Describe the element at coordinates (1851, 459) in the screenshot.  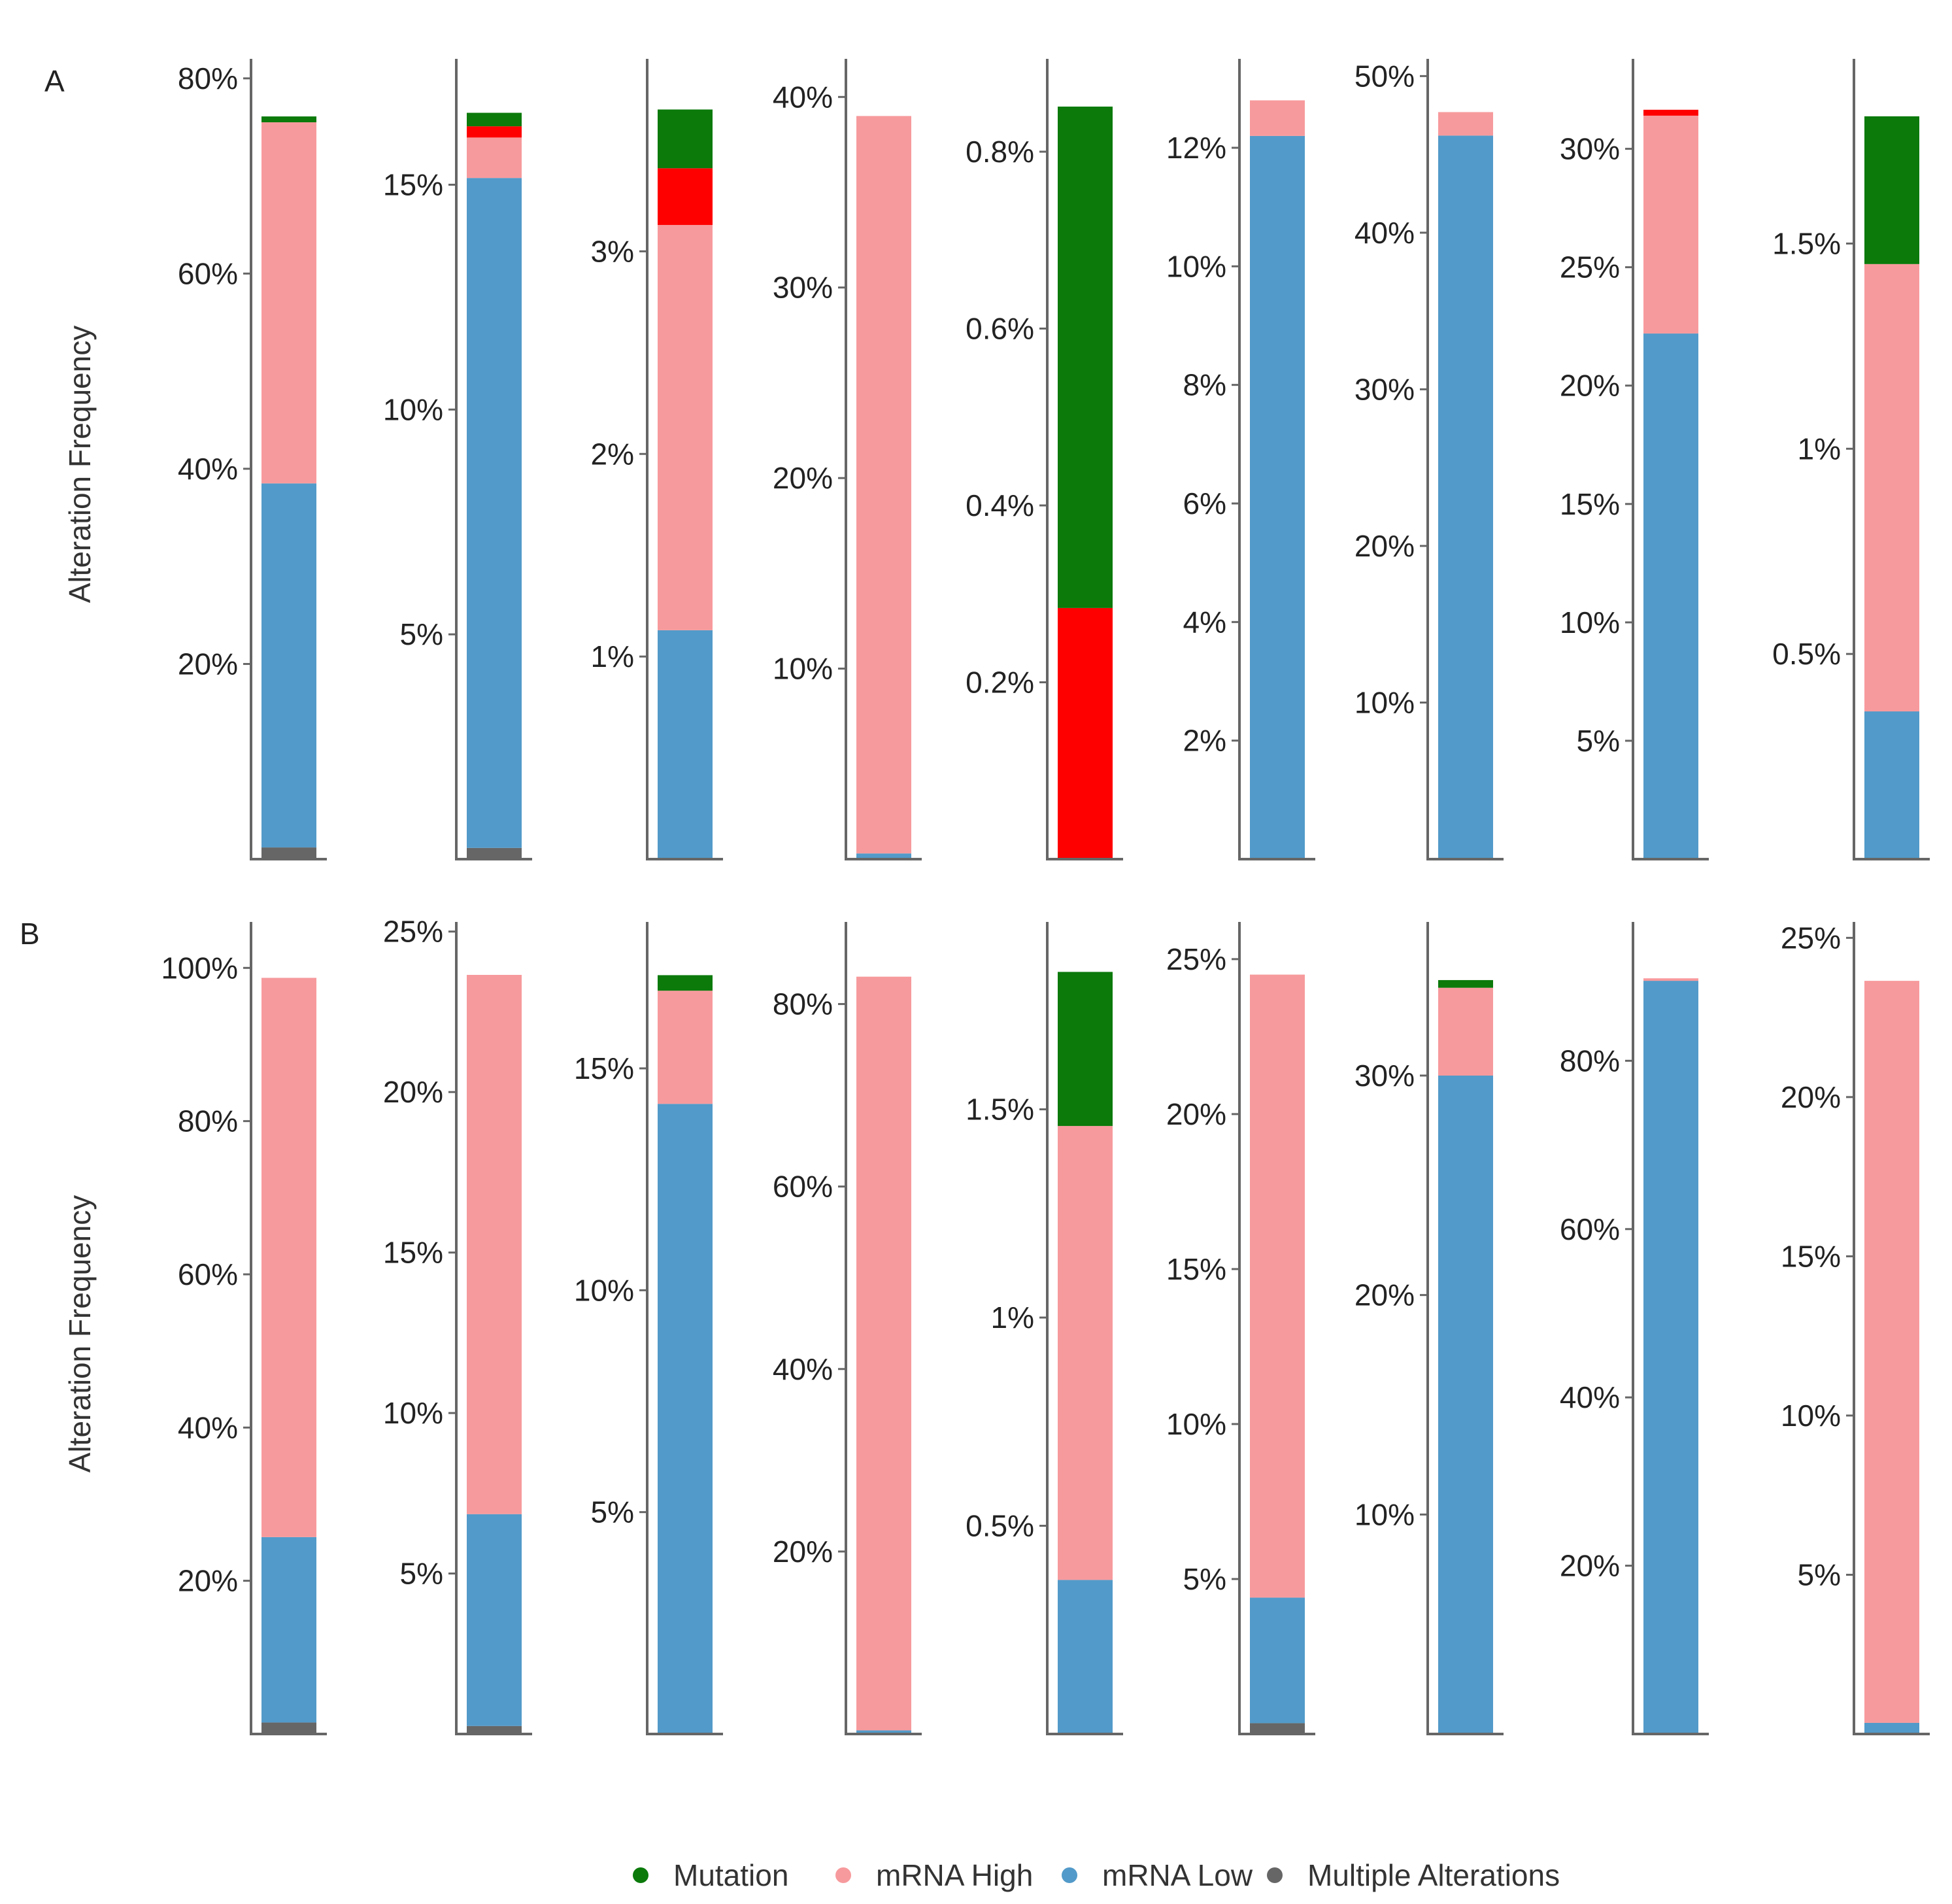
I see `chart-a-9: 0.5% 1% 1.5%` at that location.